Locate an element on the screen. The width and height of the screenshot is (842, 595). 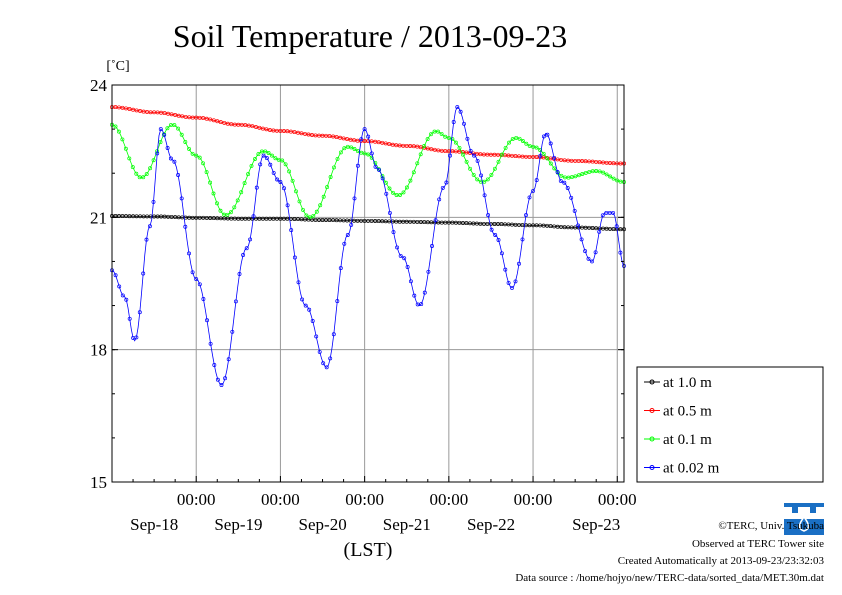
x-tick-label: 00:00 is located at coordinates (196, 499).